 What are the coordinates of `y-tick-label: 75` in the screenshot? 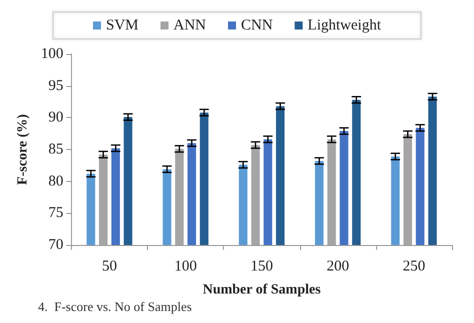 It's located at (56, 213).